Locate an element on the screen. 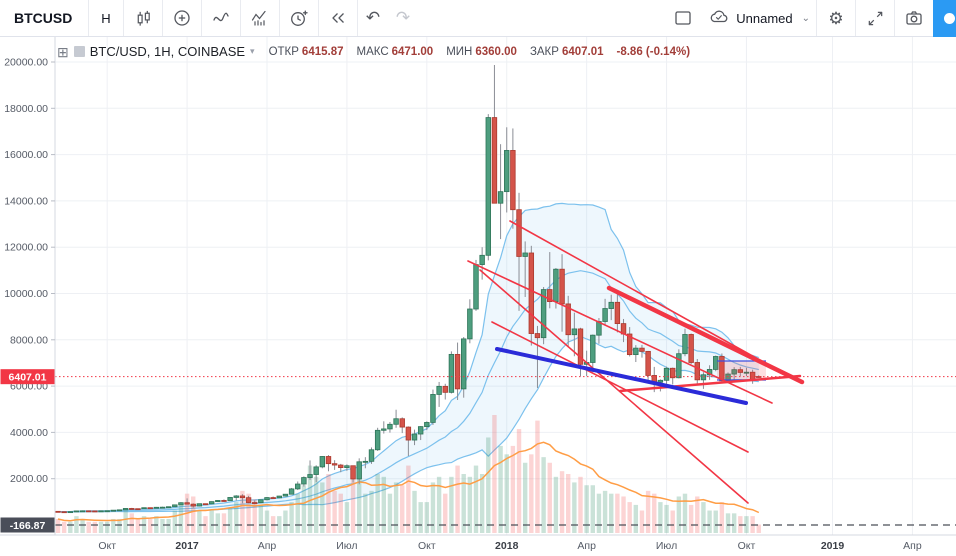 The width and height of the screenshot is (956, 556). top-toolbar: BTCUSD Н is located at coordinates (478, 18).